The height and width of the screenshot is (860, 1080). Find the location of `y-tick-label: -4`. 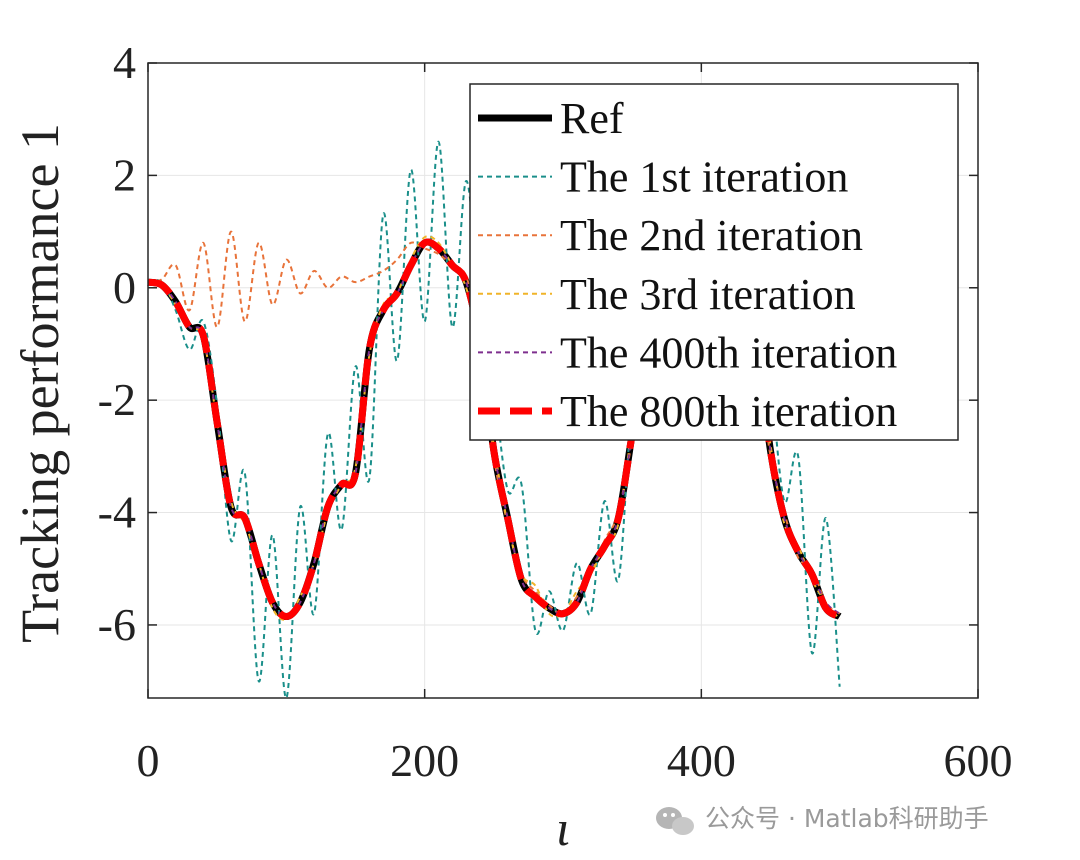

y-tick-label: -4 is located at coordinates (117, 512).